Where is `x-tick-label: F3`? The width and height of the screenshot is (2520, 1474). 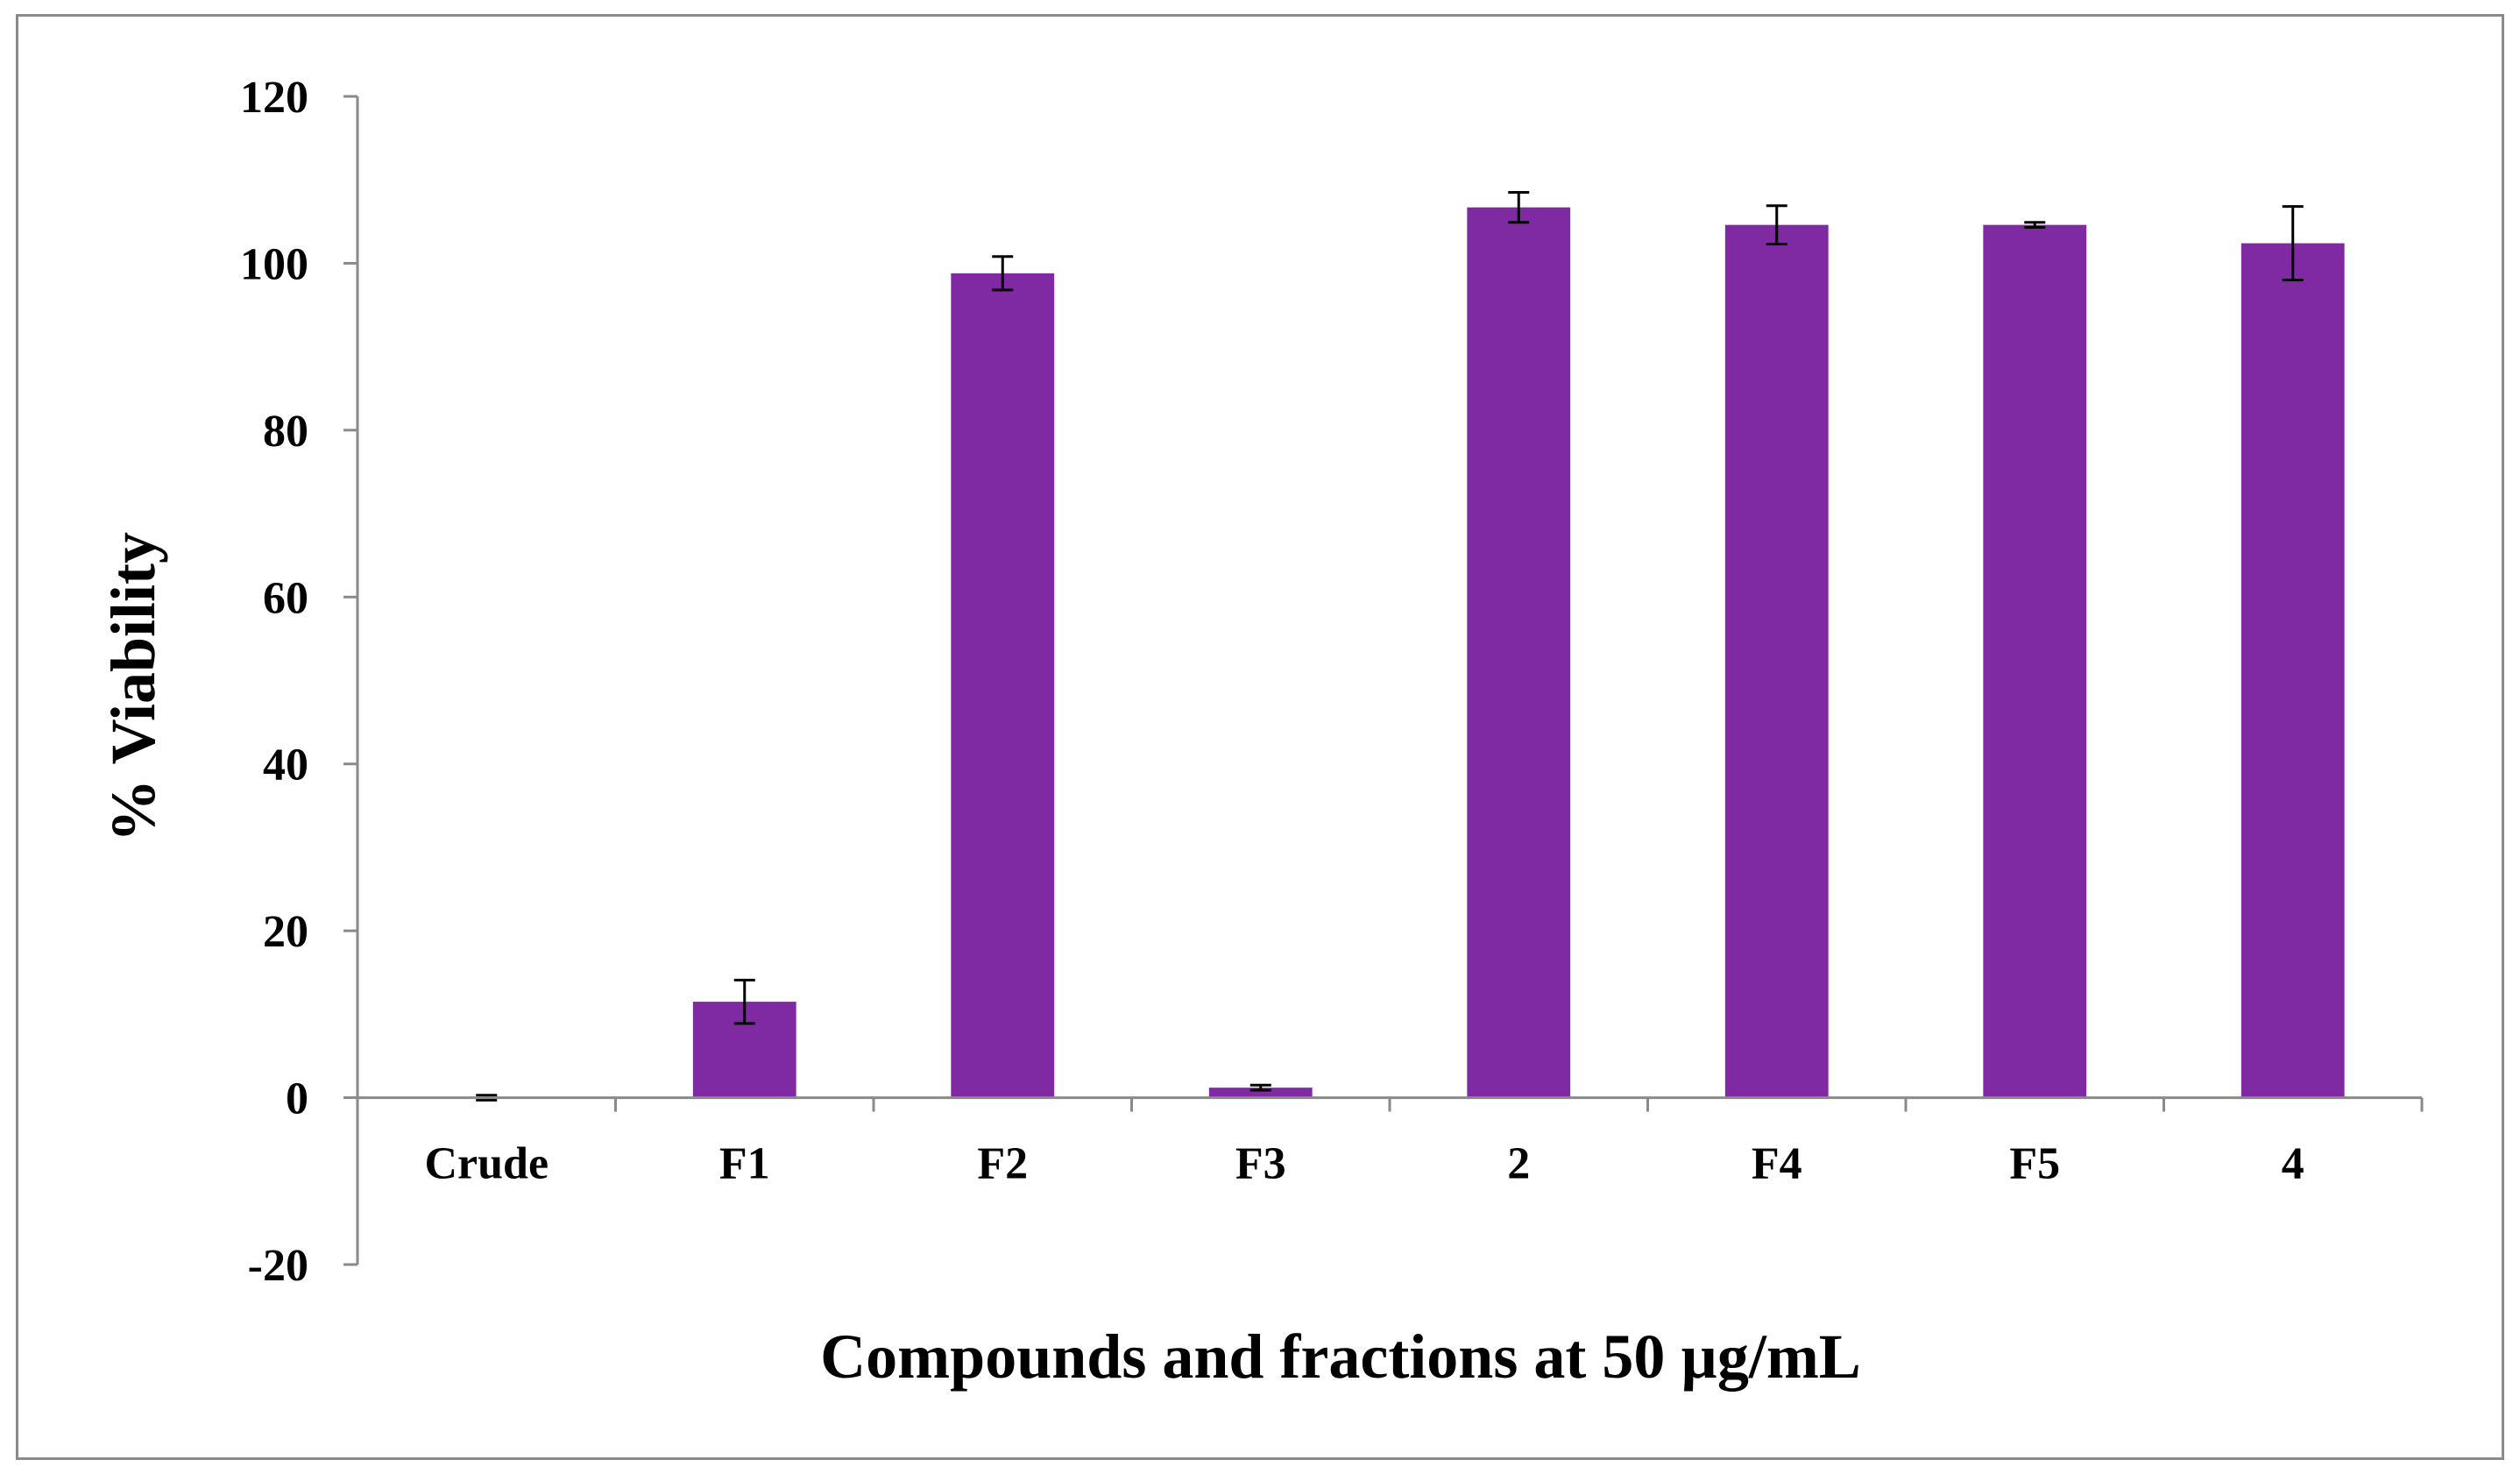
x-tick-label: F3 is located at coordinates (1260, 1164).